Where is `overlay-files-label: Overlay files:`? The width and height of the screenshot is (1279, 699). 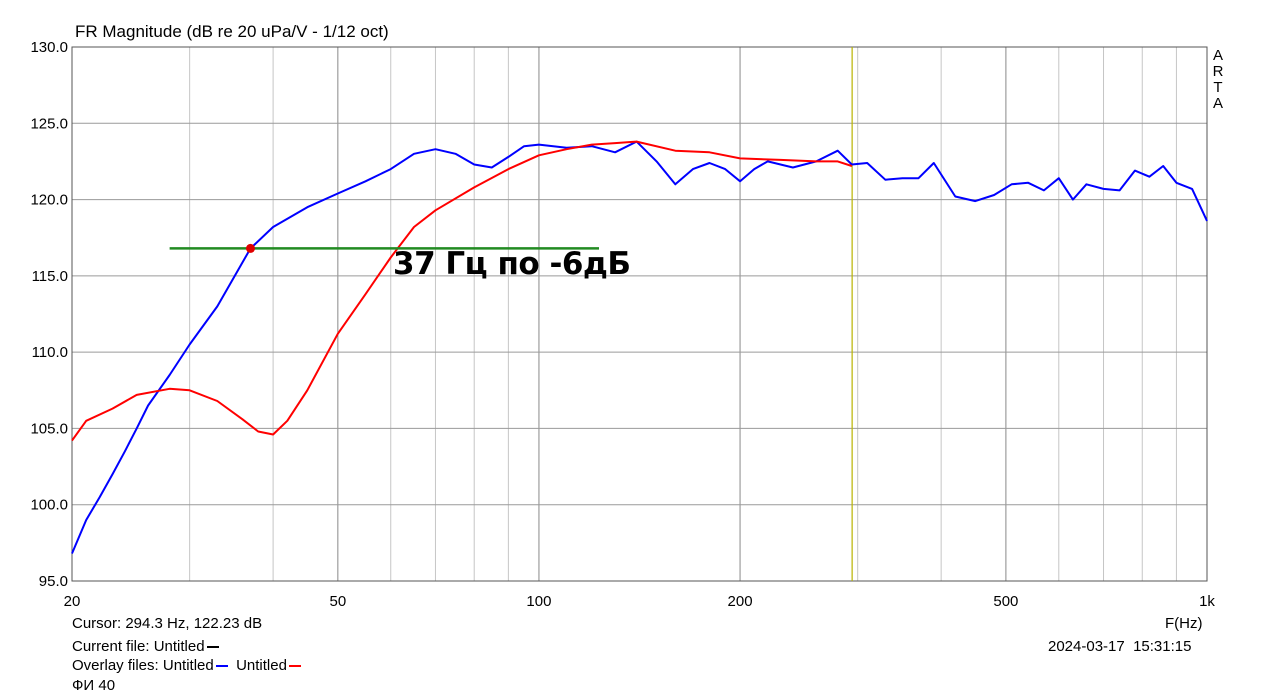 overlay-files-label: Overlay files: is located at coordinates (115, 665).